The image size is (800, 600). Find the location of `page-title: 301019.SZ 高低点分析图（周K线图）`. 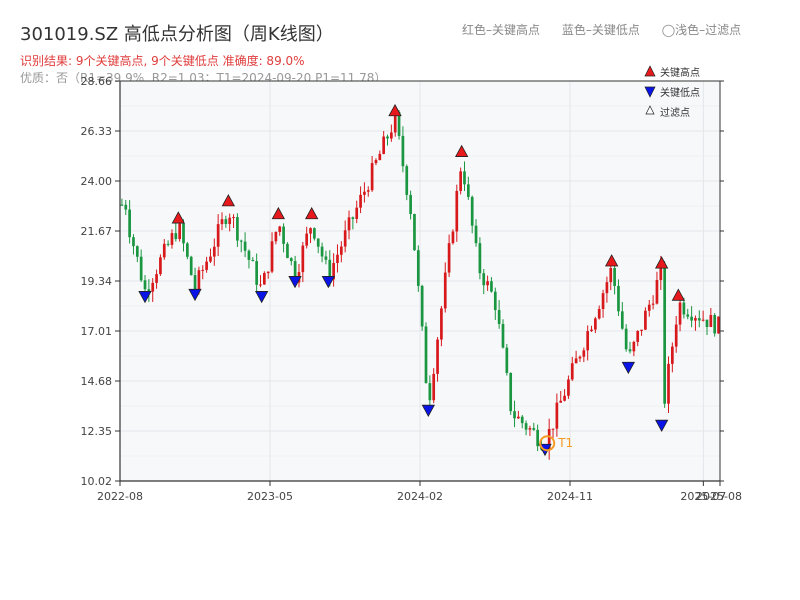

page-title: 301019.SZ 高低点分析图（周K线图） is located at coordinates (177, 34).